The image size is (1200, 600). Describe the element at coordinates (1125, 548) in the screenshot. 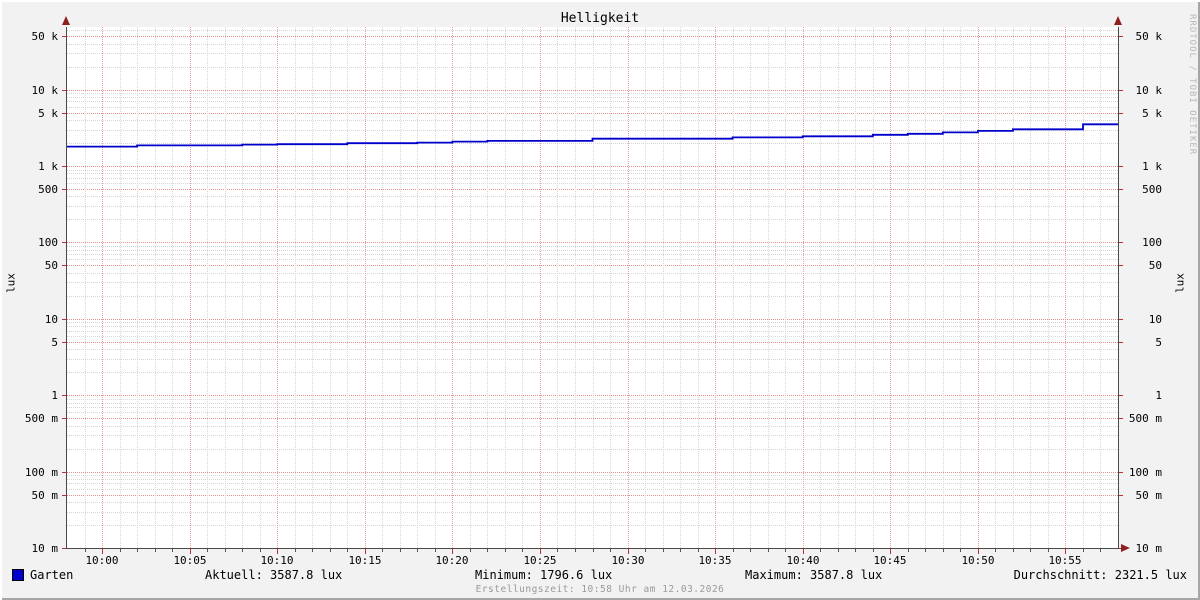

I see `x-axis-arrow-icon` at that location.